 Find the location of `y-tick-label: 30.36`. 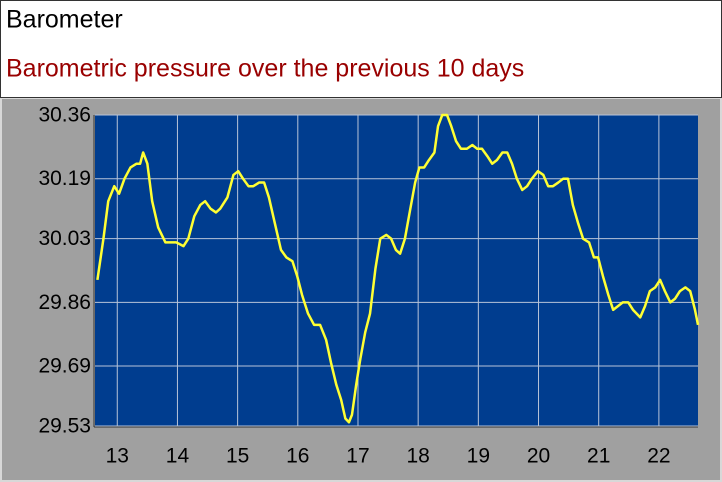

y-tick-label: 30.36 is located at coordinates (64, 115).